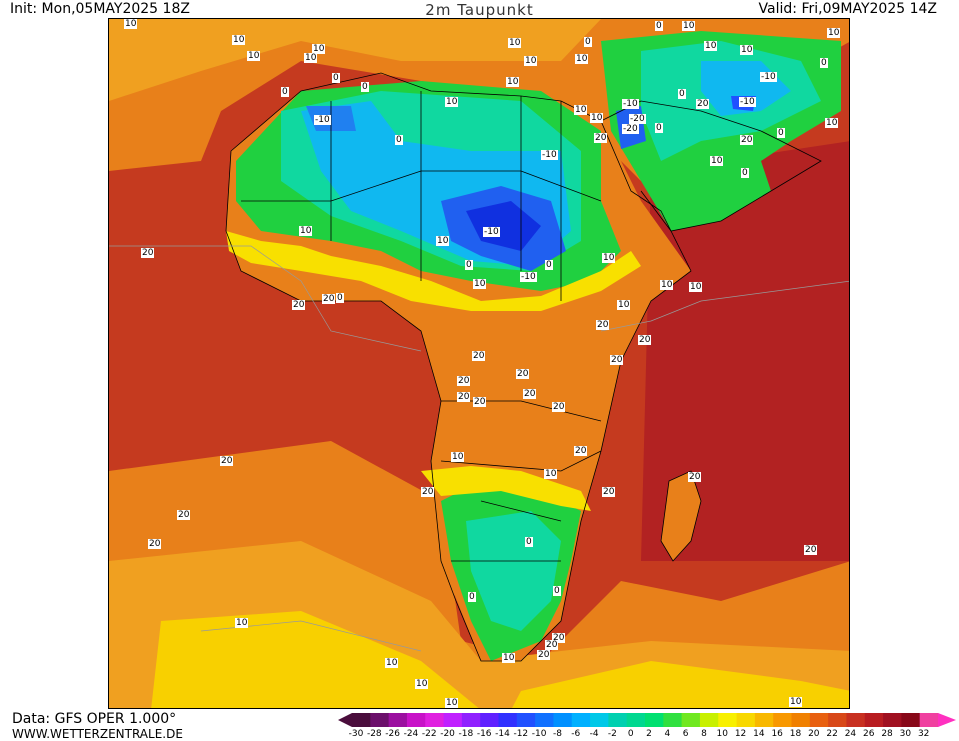 The width and height of the screenshot is (959, 741). I want to click on site-url: WWW.WETTERZENTRALE.DE, so click(97, 734).